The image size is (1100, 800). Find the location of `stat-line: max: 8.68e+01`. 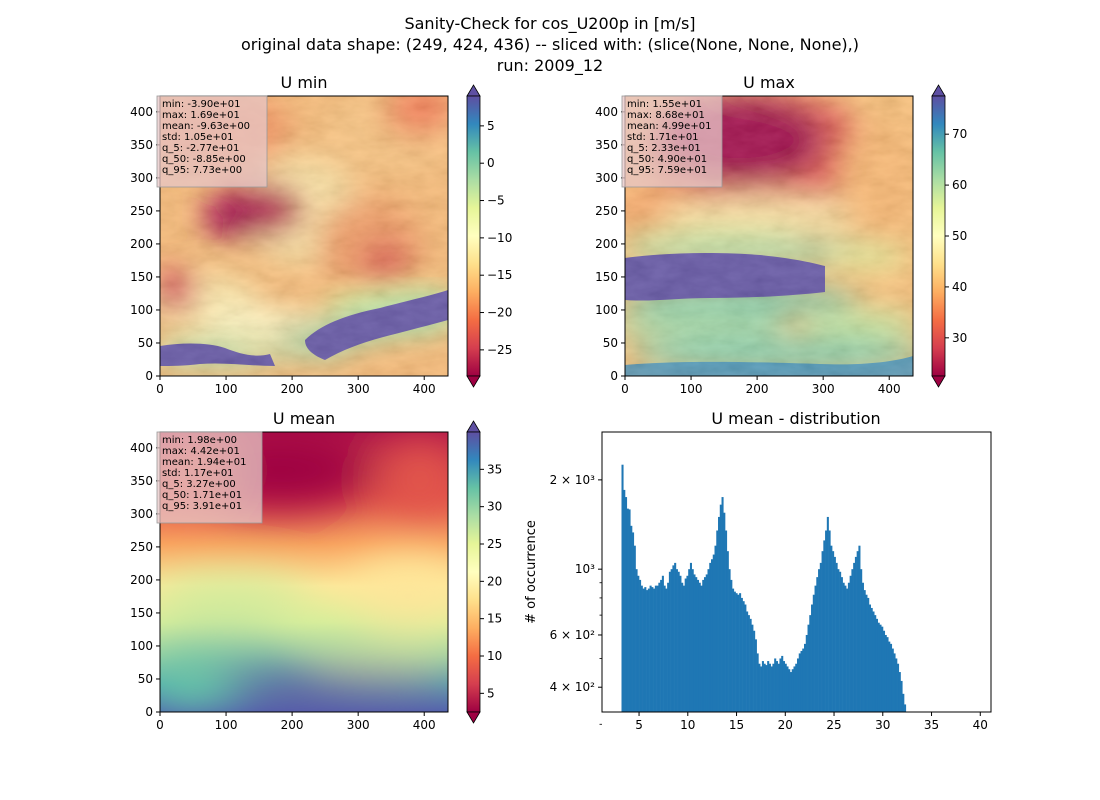

stat-line: max: 8.68e+01 is located at coordinates (666, 115).